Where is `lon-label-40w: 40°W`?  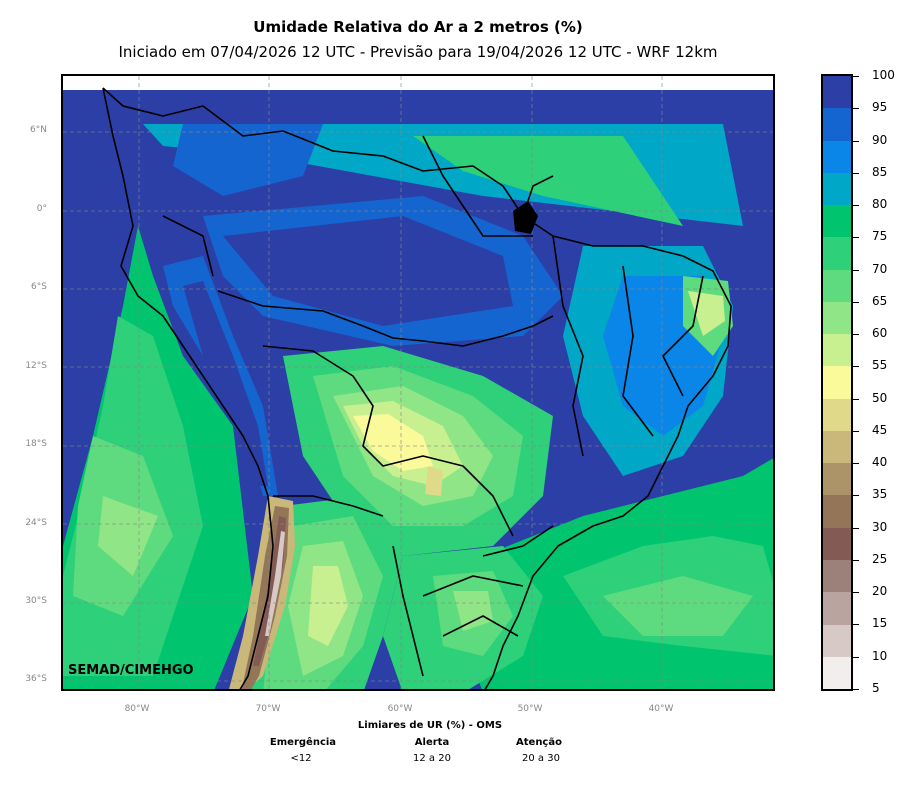 lon-label-40w: 40°W is located at coordinates (661, 709).